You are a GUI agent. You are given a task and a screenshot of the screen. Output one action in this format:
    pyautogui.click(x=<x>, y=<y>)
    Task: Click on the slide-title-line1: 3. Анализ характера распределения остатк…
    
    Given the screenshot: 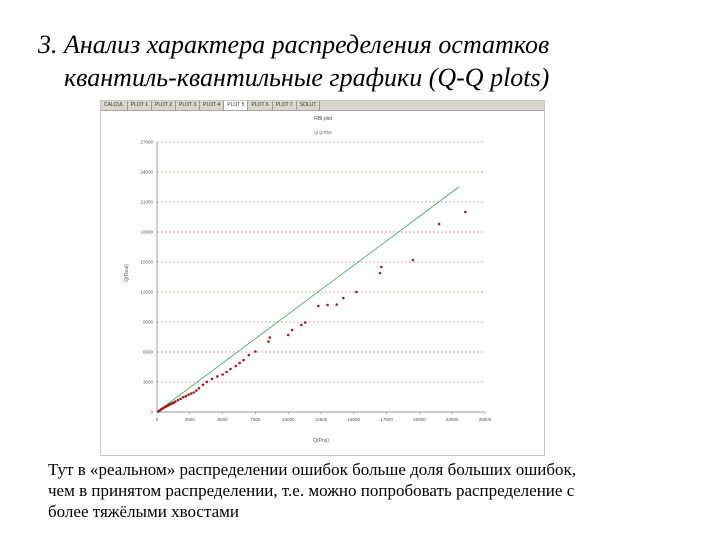 What is the action you would take?
    pyautogui.click(x=294, y=44)
    